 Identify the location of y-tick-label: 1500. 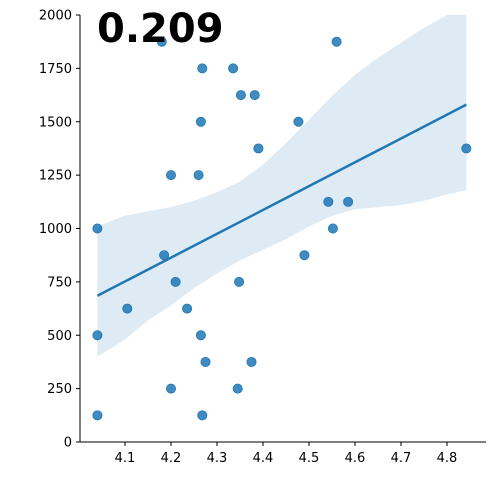
(55, 122).